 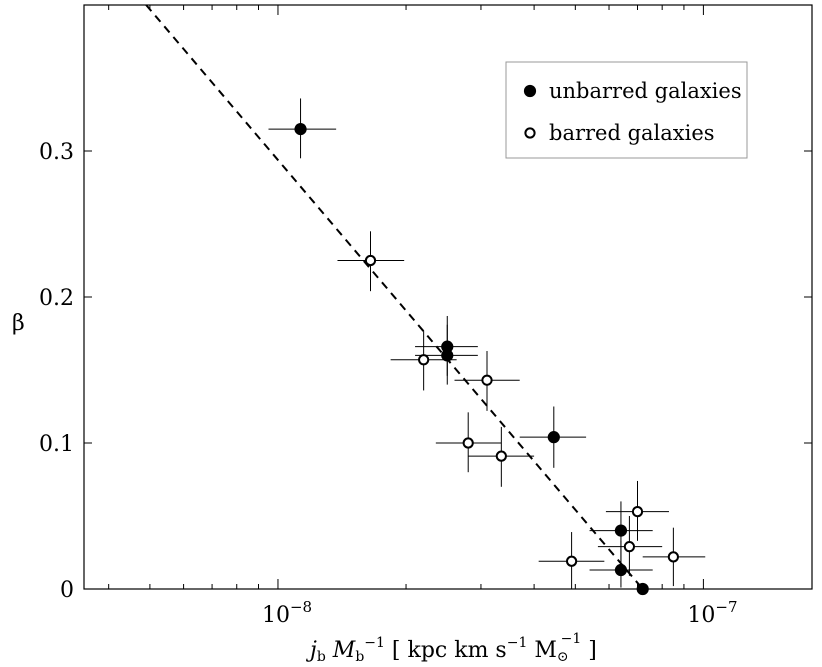 I want to click on legend: unbarred galaxies barred galaxies, so click(x=626, y=110).